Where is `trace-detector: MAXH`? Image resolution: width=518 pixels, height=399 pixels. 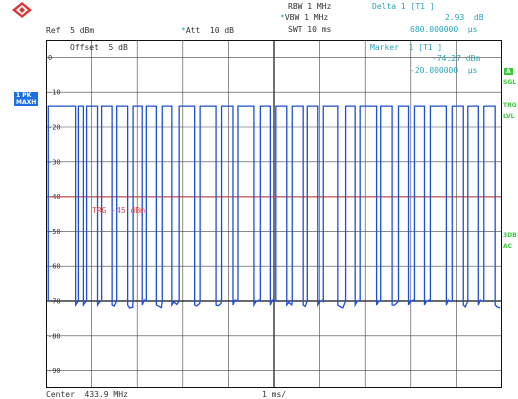
trace-detector: MAXH is located at coordinates (26, 102).